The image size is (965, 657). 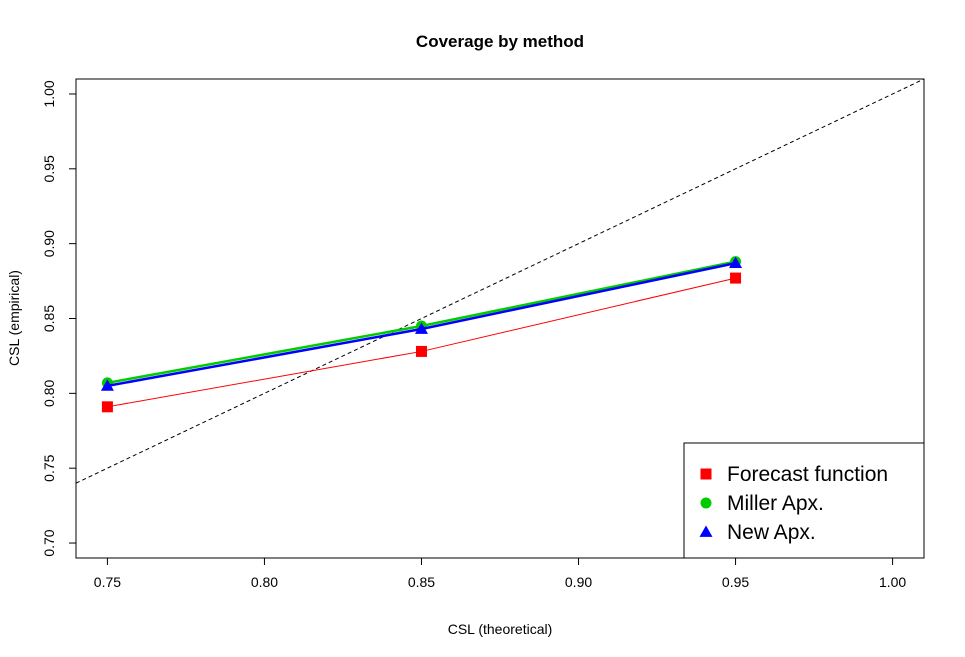 I want to click on x-tick-label: 0.85, so click(x=421, y=582).